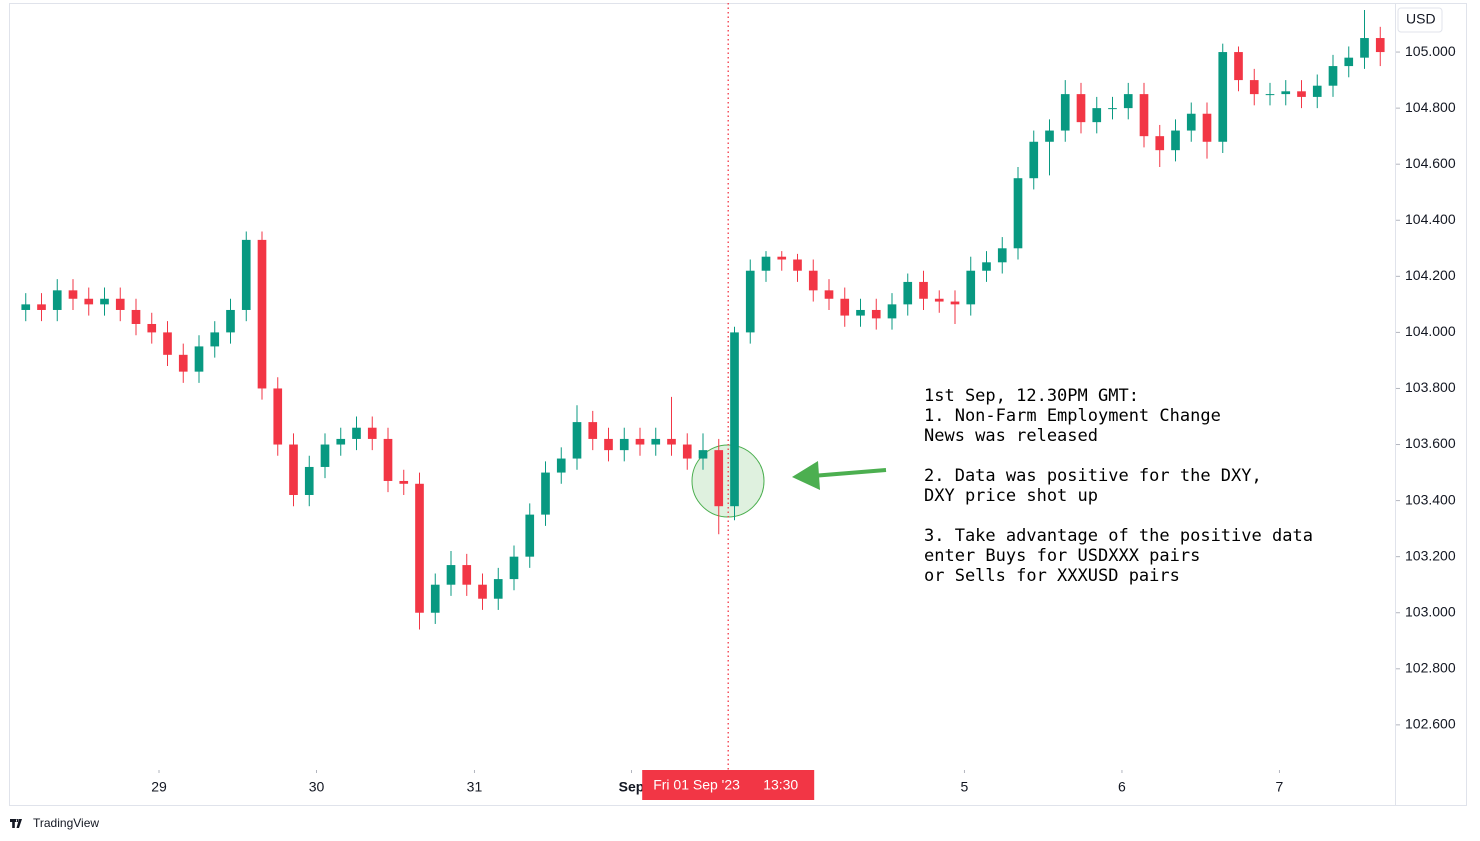 The image size is (1480, 841). What do you see at coordinates (1052, 576) in the screenshot?
I see `annotation-line: or Sells for XXXUSD pairs` at bounding box center [1052, 576].